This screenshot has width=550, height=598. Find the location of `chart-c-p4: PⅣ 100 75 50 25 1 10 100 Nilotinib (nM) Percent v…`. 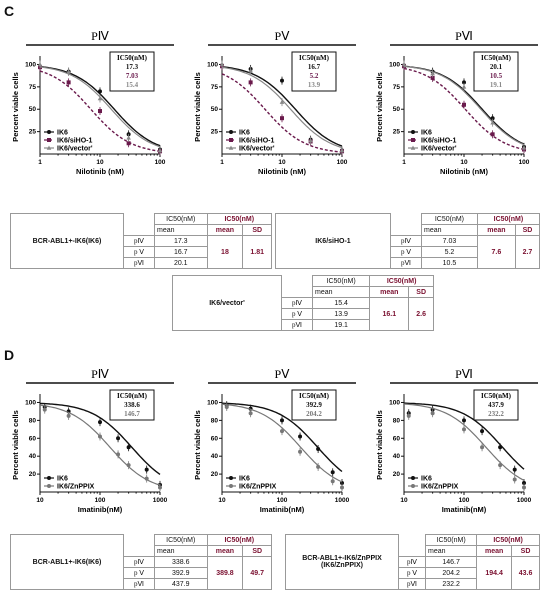

chart-c-p4: PⅣ 100 75 50 25 1 10 100 Nilotinib (nM) Percent v… is located at coordinates (93, 115).